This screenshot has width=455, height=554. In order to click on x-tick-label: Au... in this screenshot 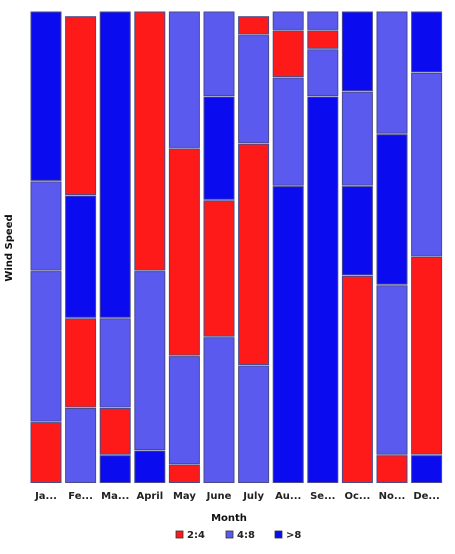, I will do `click(288, 496)`.